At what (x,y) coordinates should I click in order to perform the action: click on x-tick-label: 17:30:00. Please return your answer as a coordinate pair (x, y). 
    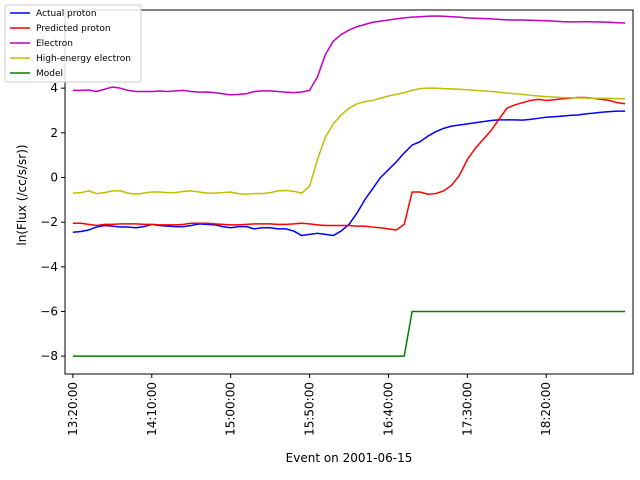
    Looking at the image, I should click on (467, 409).